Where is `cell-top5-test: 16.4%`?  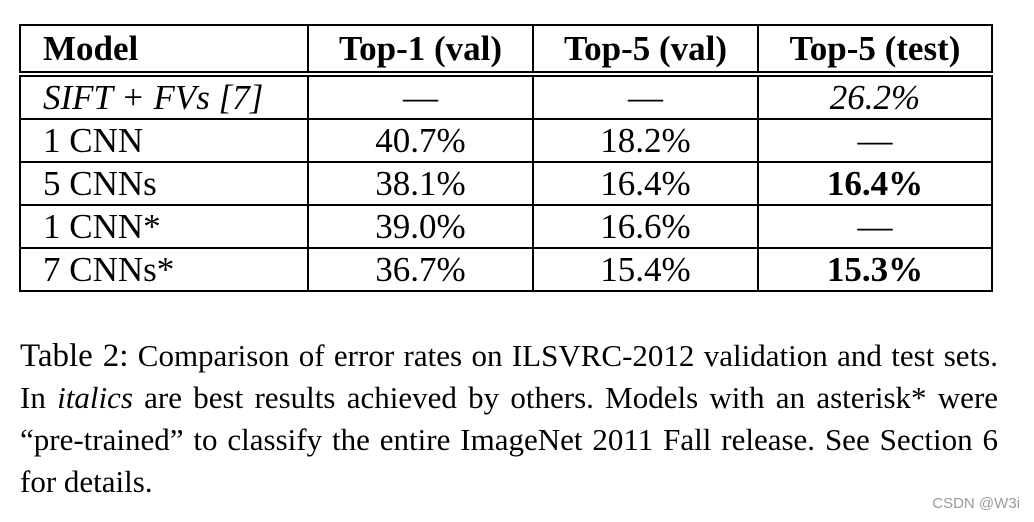
cell-top5-test: 16.4% is located at coordinates (875, 183).